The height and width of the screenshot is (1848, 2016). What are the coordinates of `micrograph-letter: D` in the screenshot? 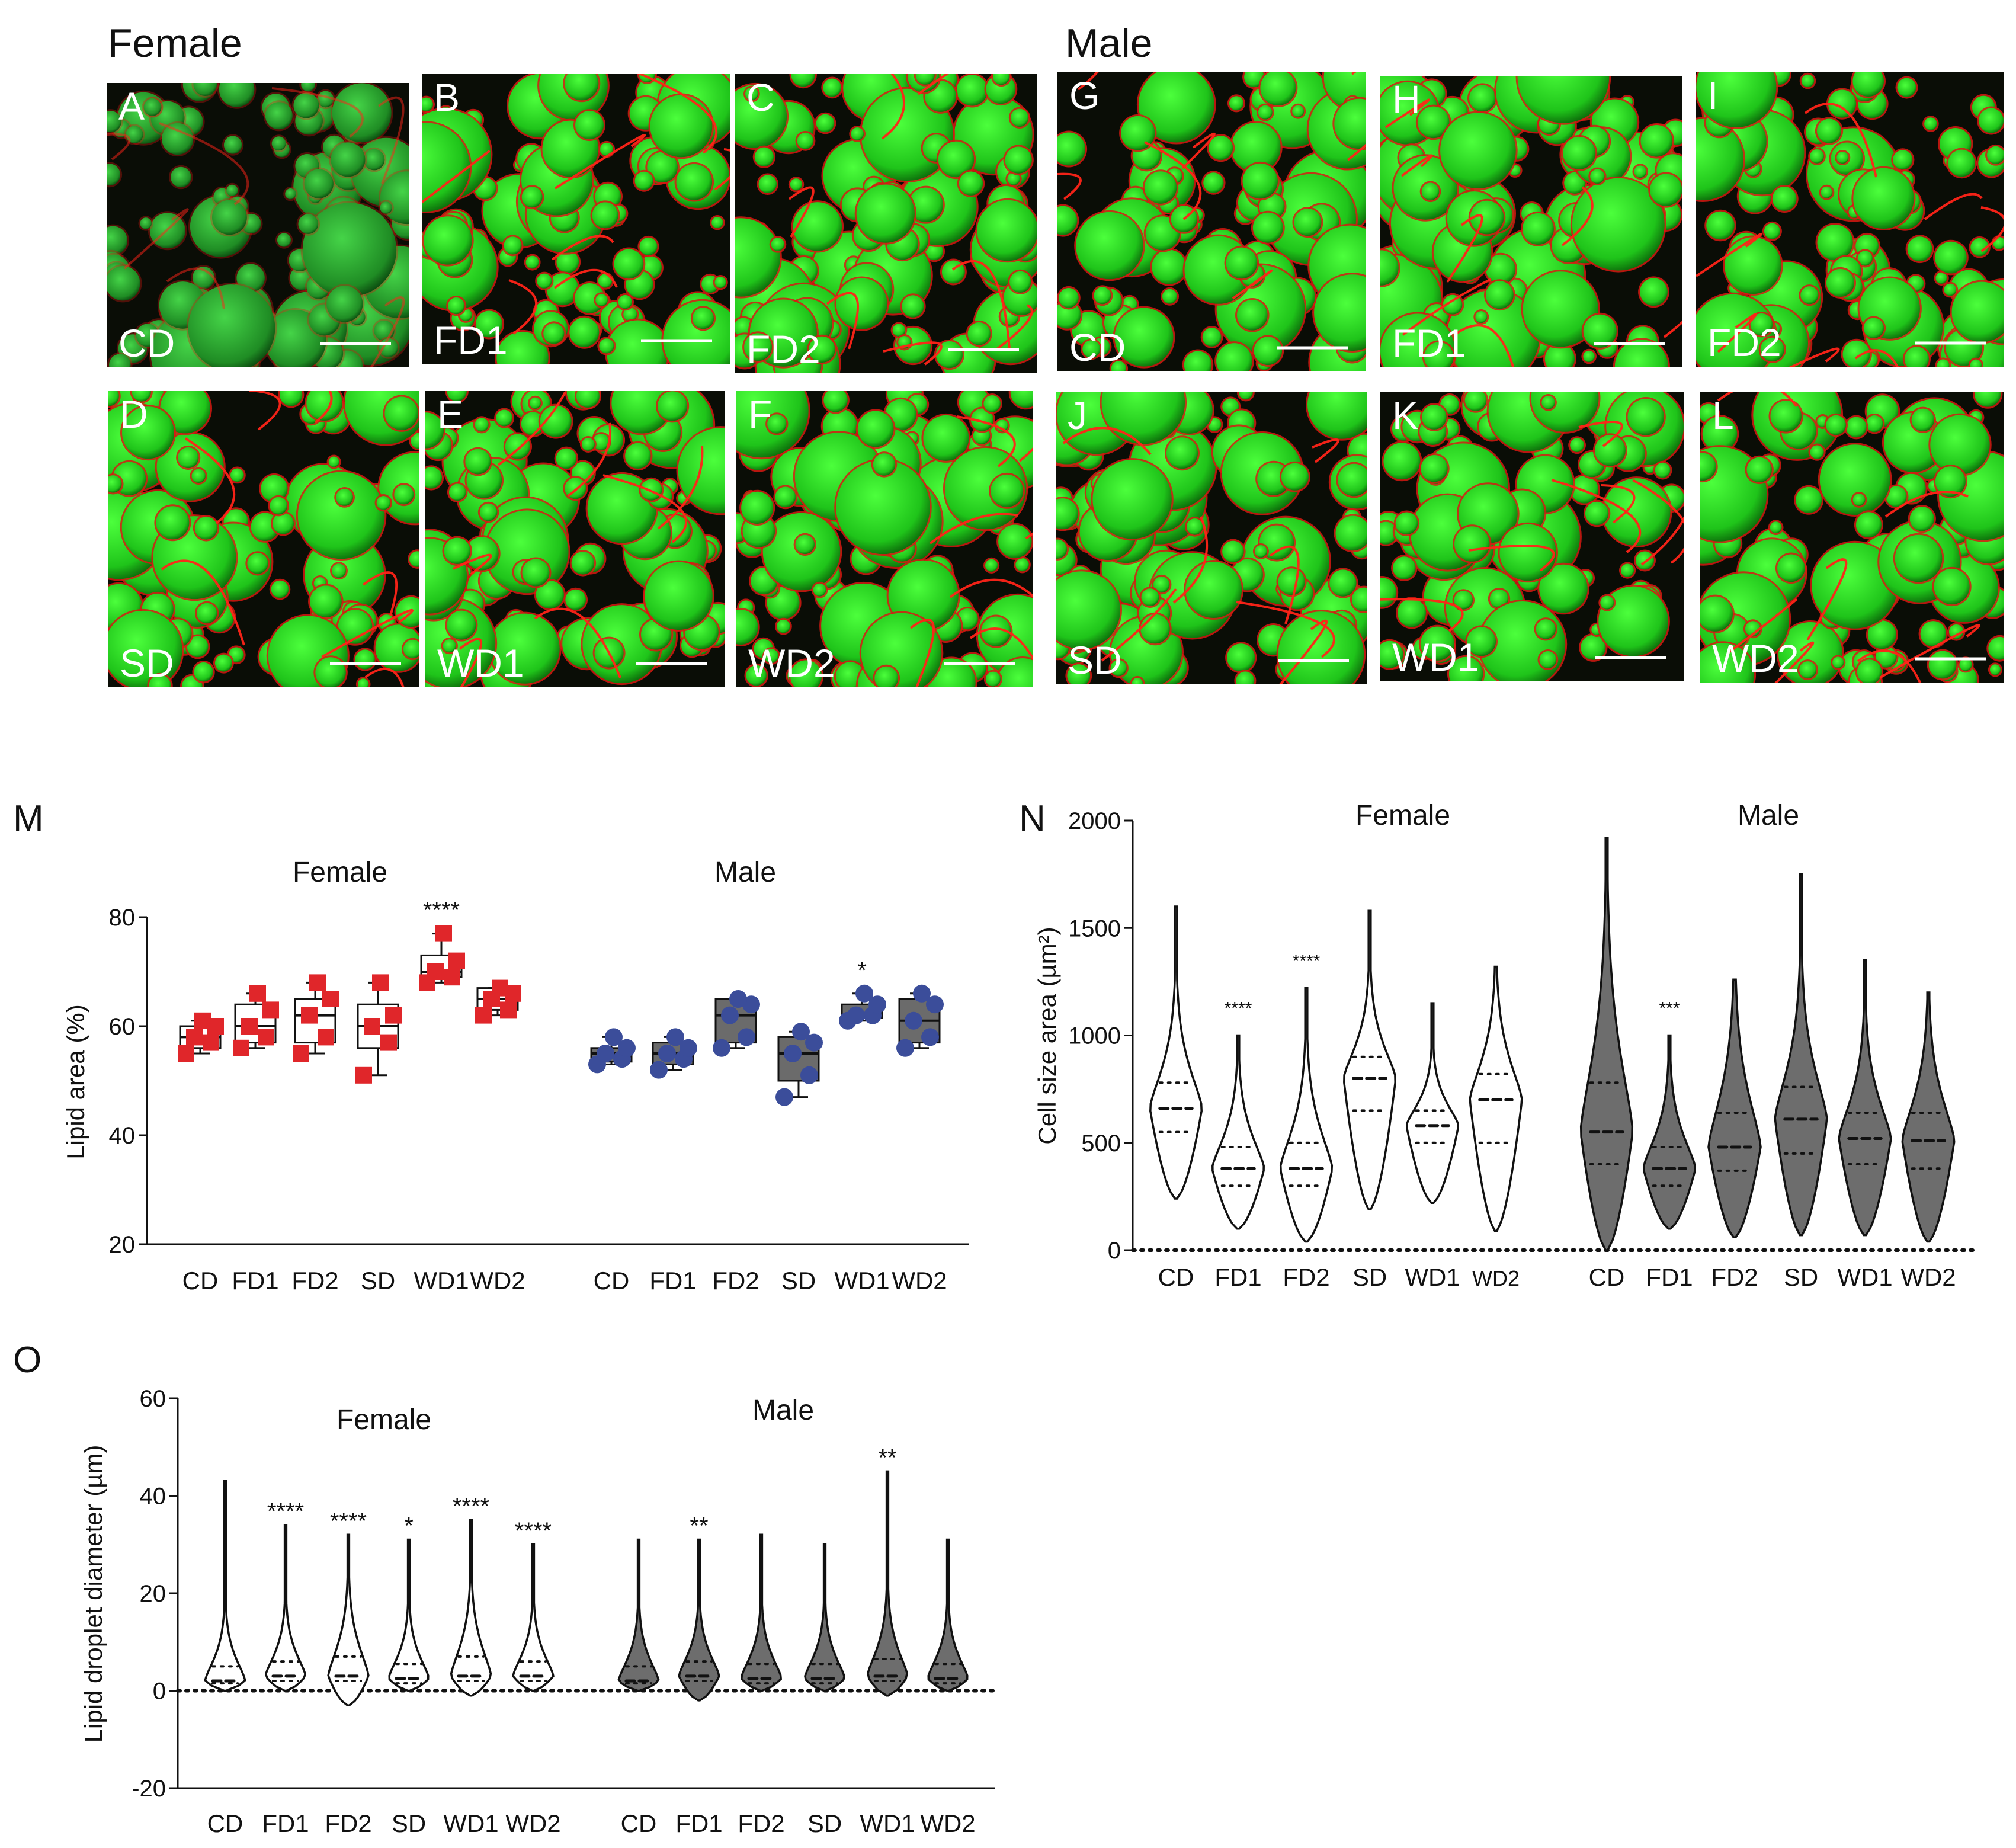 It's located at (134, 414).